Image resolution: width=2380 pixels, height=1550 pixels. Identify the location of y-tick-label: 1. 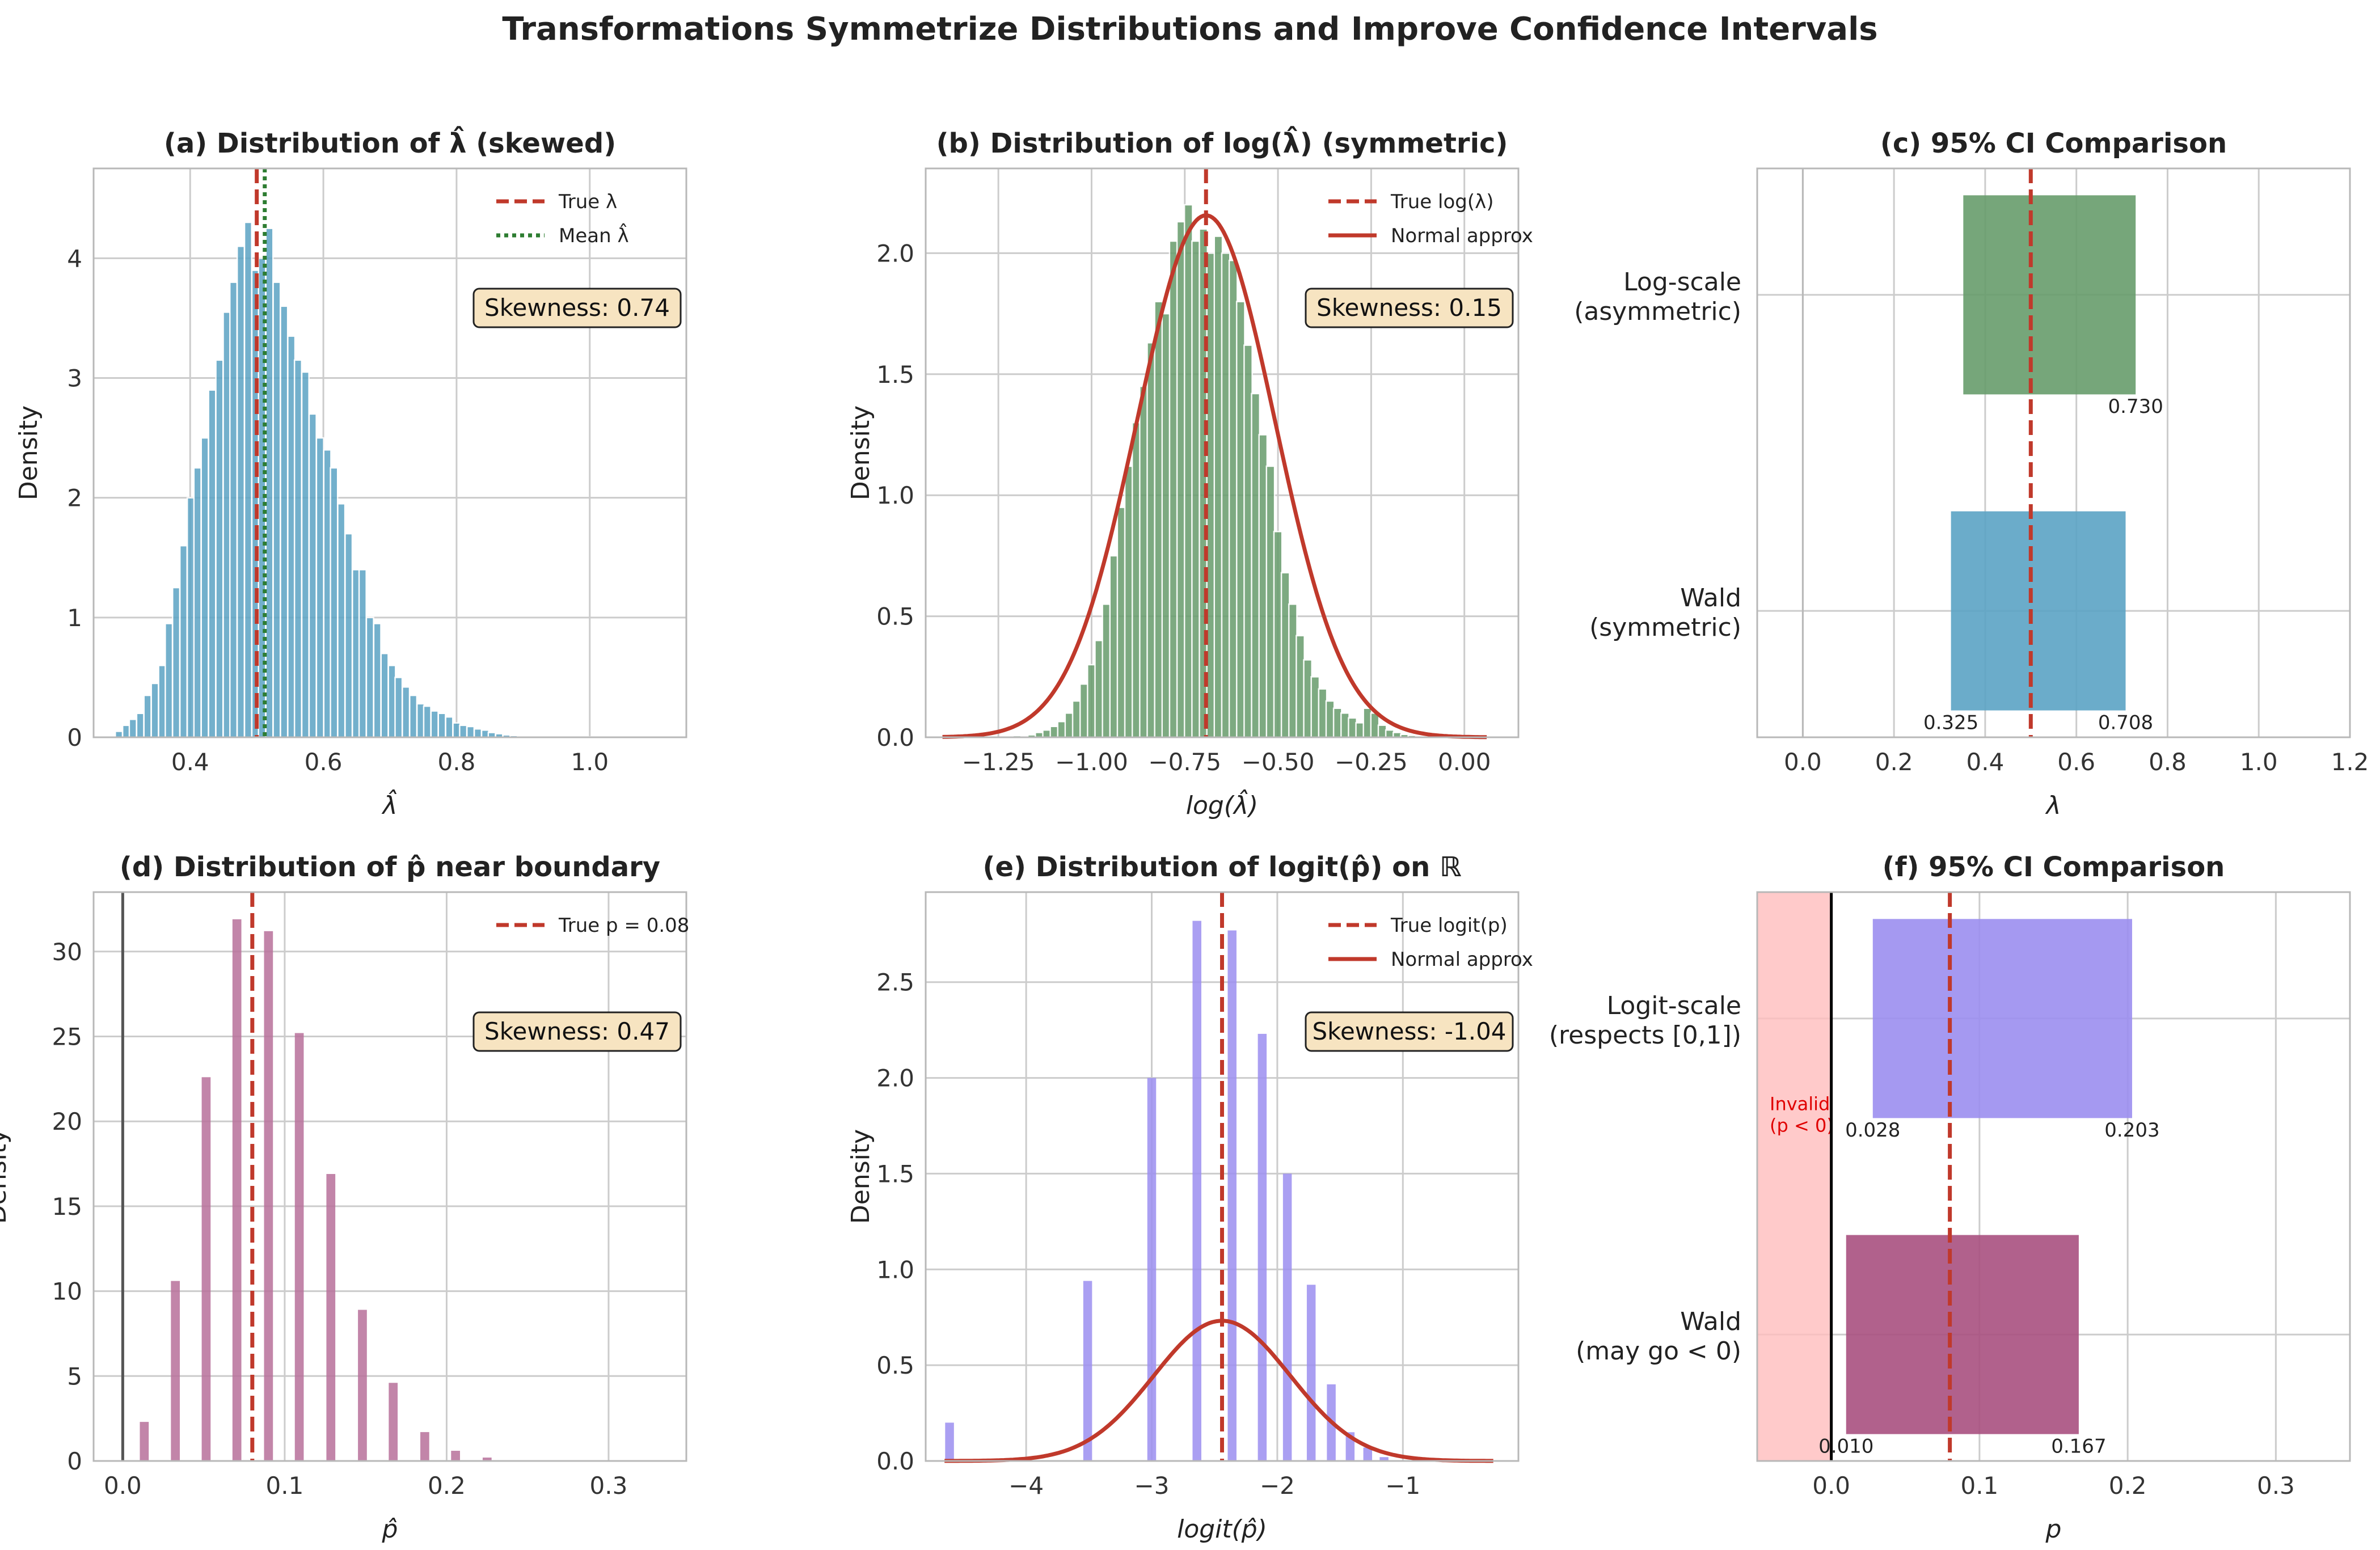
(74, 618).